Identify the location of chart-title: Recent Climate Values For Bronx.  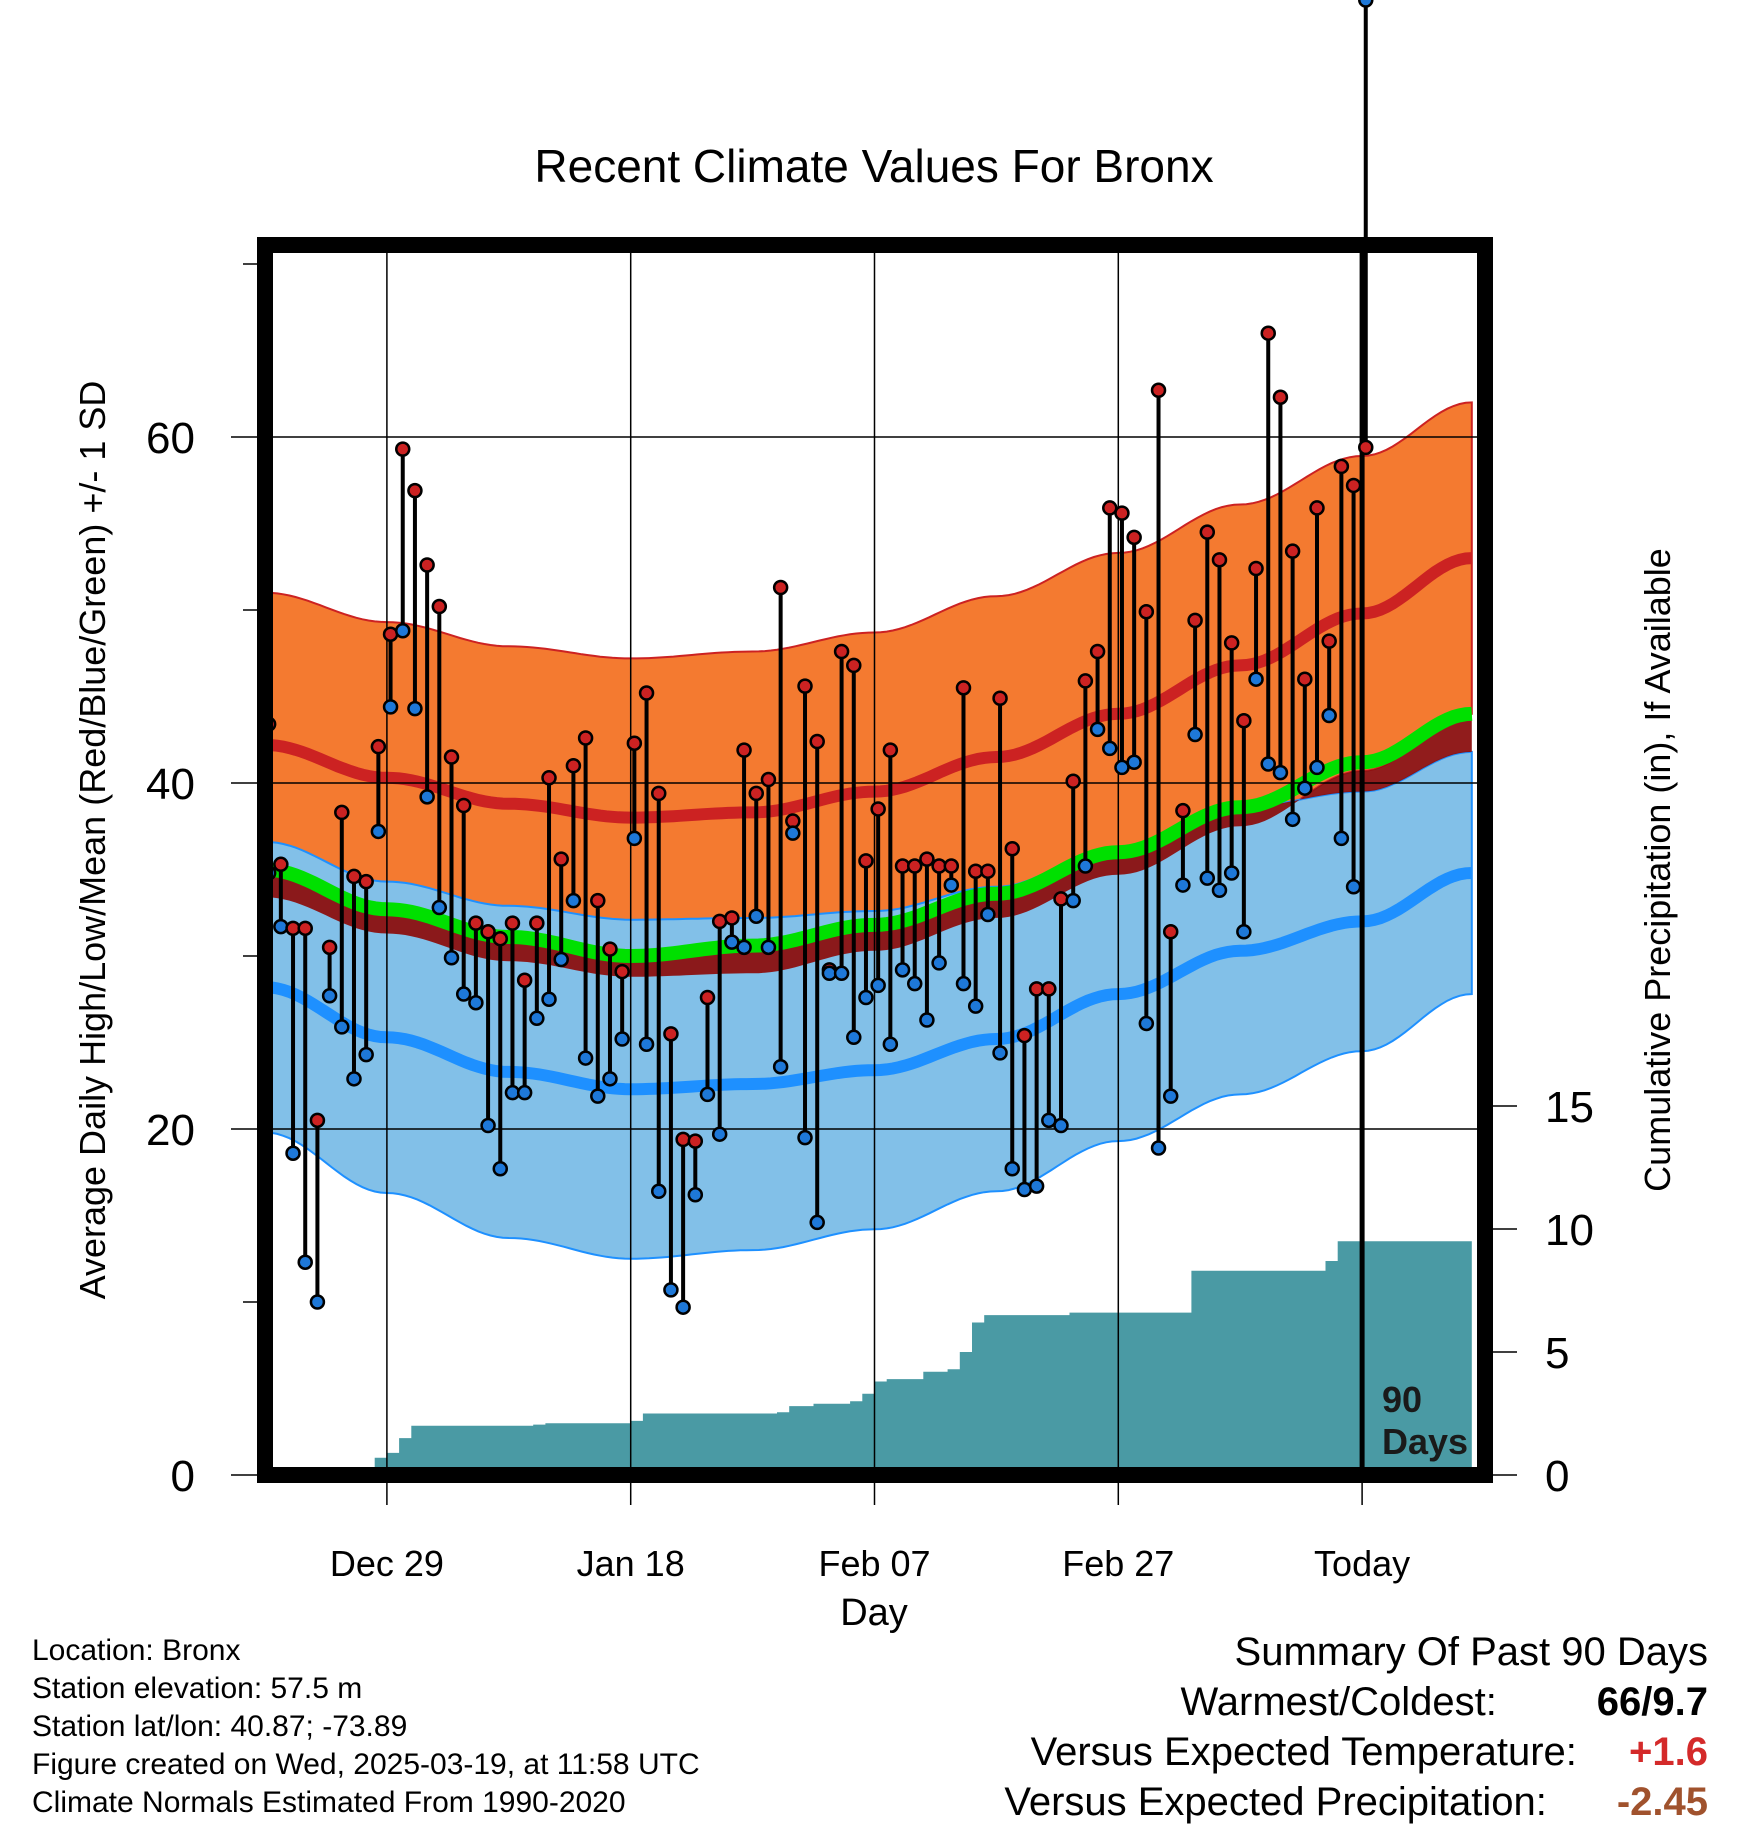
(873, 166).